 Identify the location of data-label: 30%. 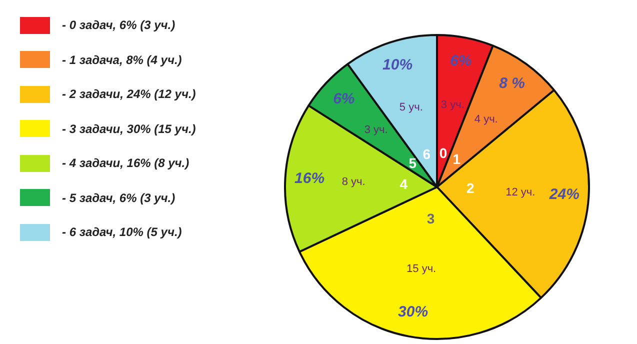
(413, 312).